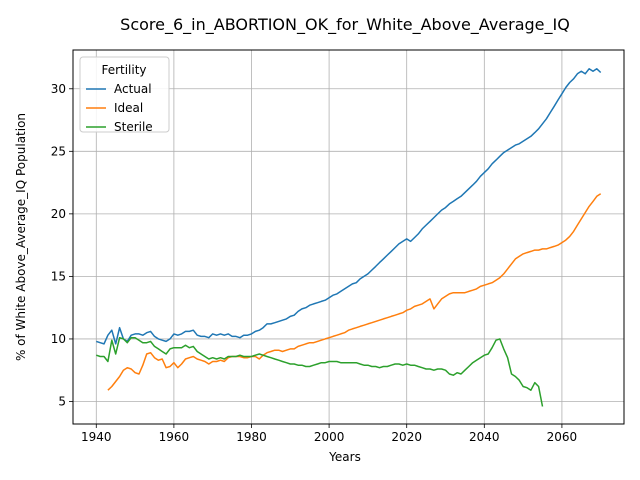 This screenshot has height=480, width=640. What do you see at coordinates (58, 339) in the screenshot?
I see `y-tick-label: 10` at bounding box center [58, 339].